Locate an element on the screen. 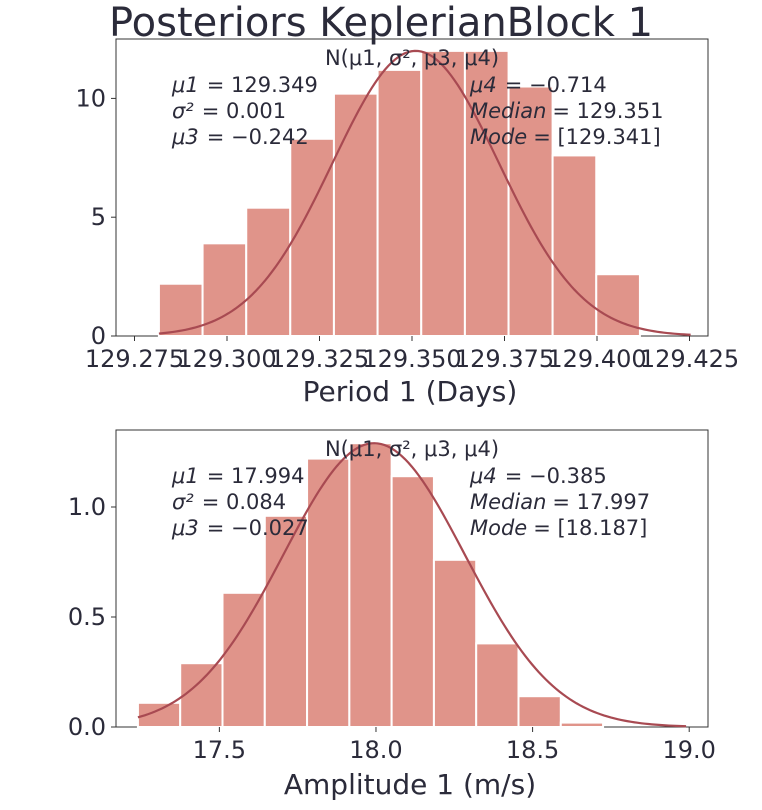 This screenshot has width=762, height=810. period-x-tick-label-4: 129.375 is located at coordinates (504, 359).